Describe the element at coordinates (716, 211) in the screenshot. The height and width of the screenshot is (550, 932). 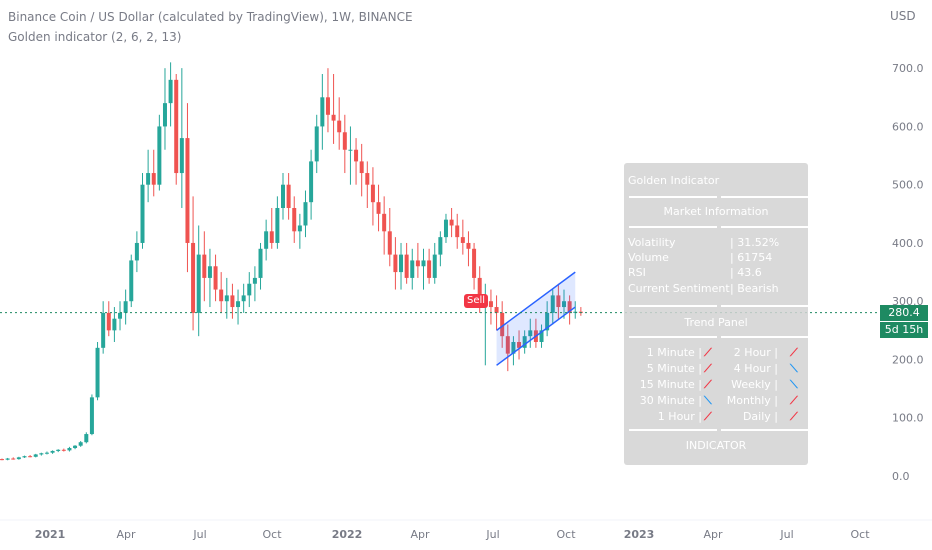
I see `market-info-heading: Market Information` at that location.